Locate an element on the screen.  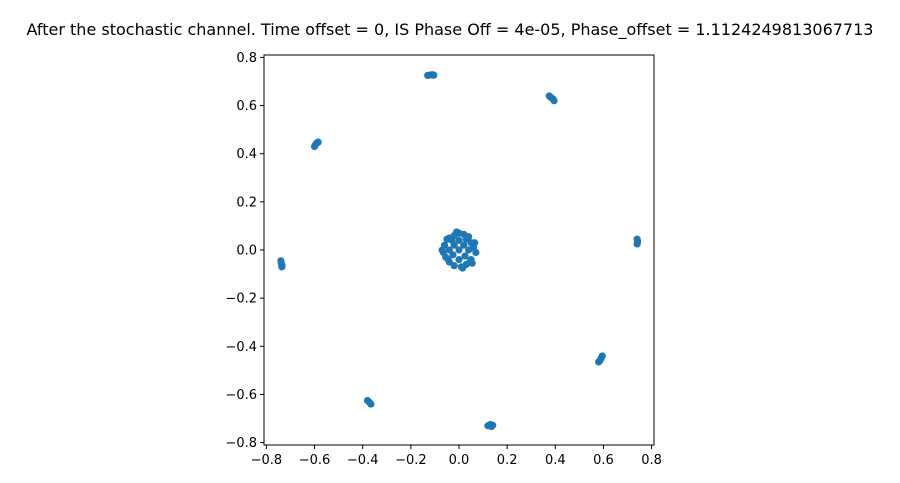
y-tick-label: −0.8 is located at coordinates (241, 443).